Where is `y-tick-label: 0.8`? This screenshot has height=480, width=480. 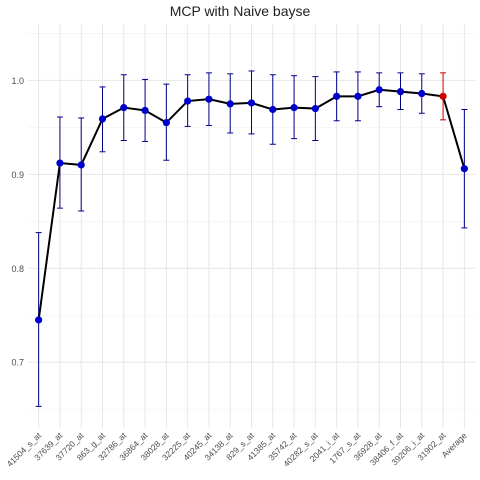
y-tick-label: 0.8 is located at coordinates (17, 269).